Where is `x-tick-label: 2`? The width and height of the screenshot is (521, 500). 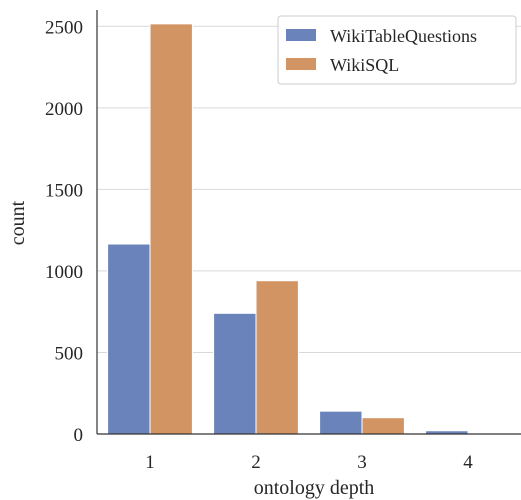
x-tick-label: 2 is located at coordinates (256, 462).